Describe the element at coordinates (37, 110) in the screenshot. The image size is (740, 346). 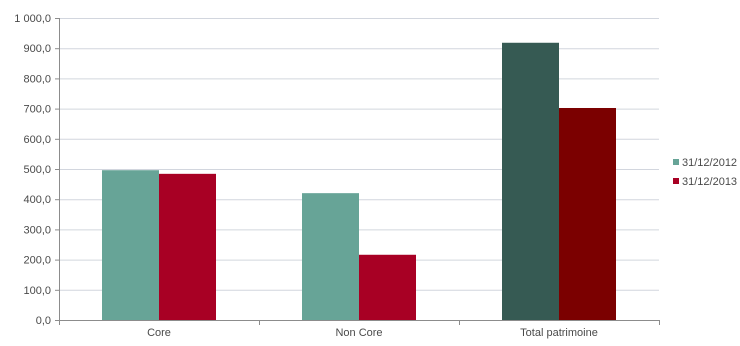
I see `y-tick-label: 700,0` at that location.